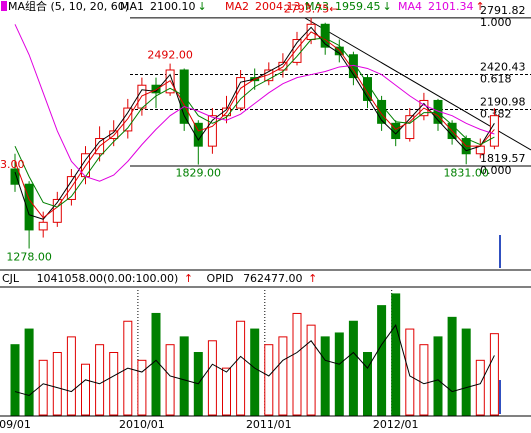 This screenshot has width=531, height=433. I want to click on legend-entry: MA1 2100.10 ↓, so click(163, 6).